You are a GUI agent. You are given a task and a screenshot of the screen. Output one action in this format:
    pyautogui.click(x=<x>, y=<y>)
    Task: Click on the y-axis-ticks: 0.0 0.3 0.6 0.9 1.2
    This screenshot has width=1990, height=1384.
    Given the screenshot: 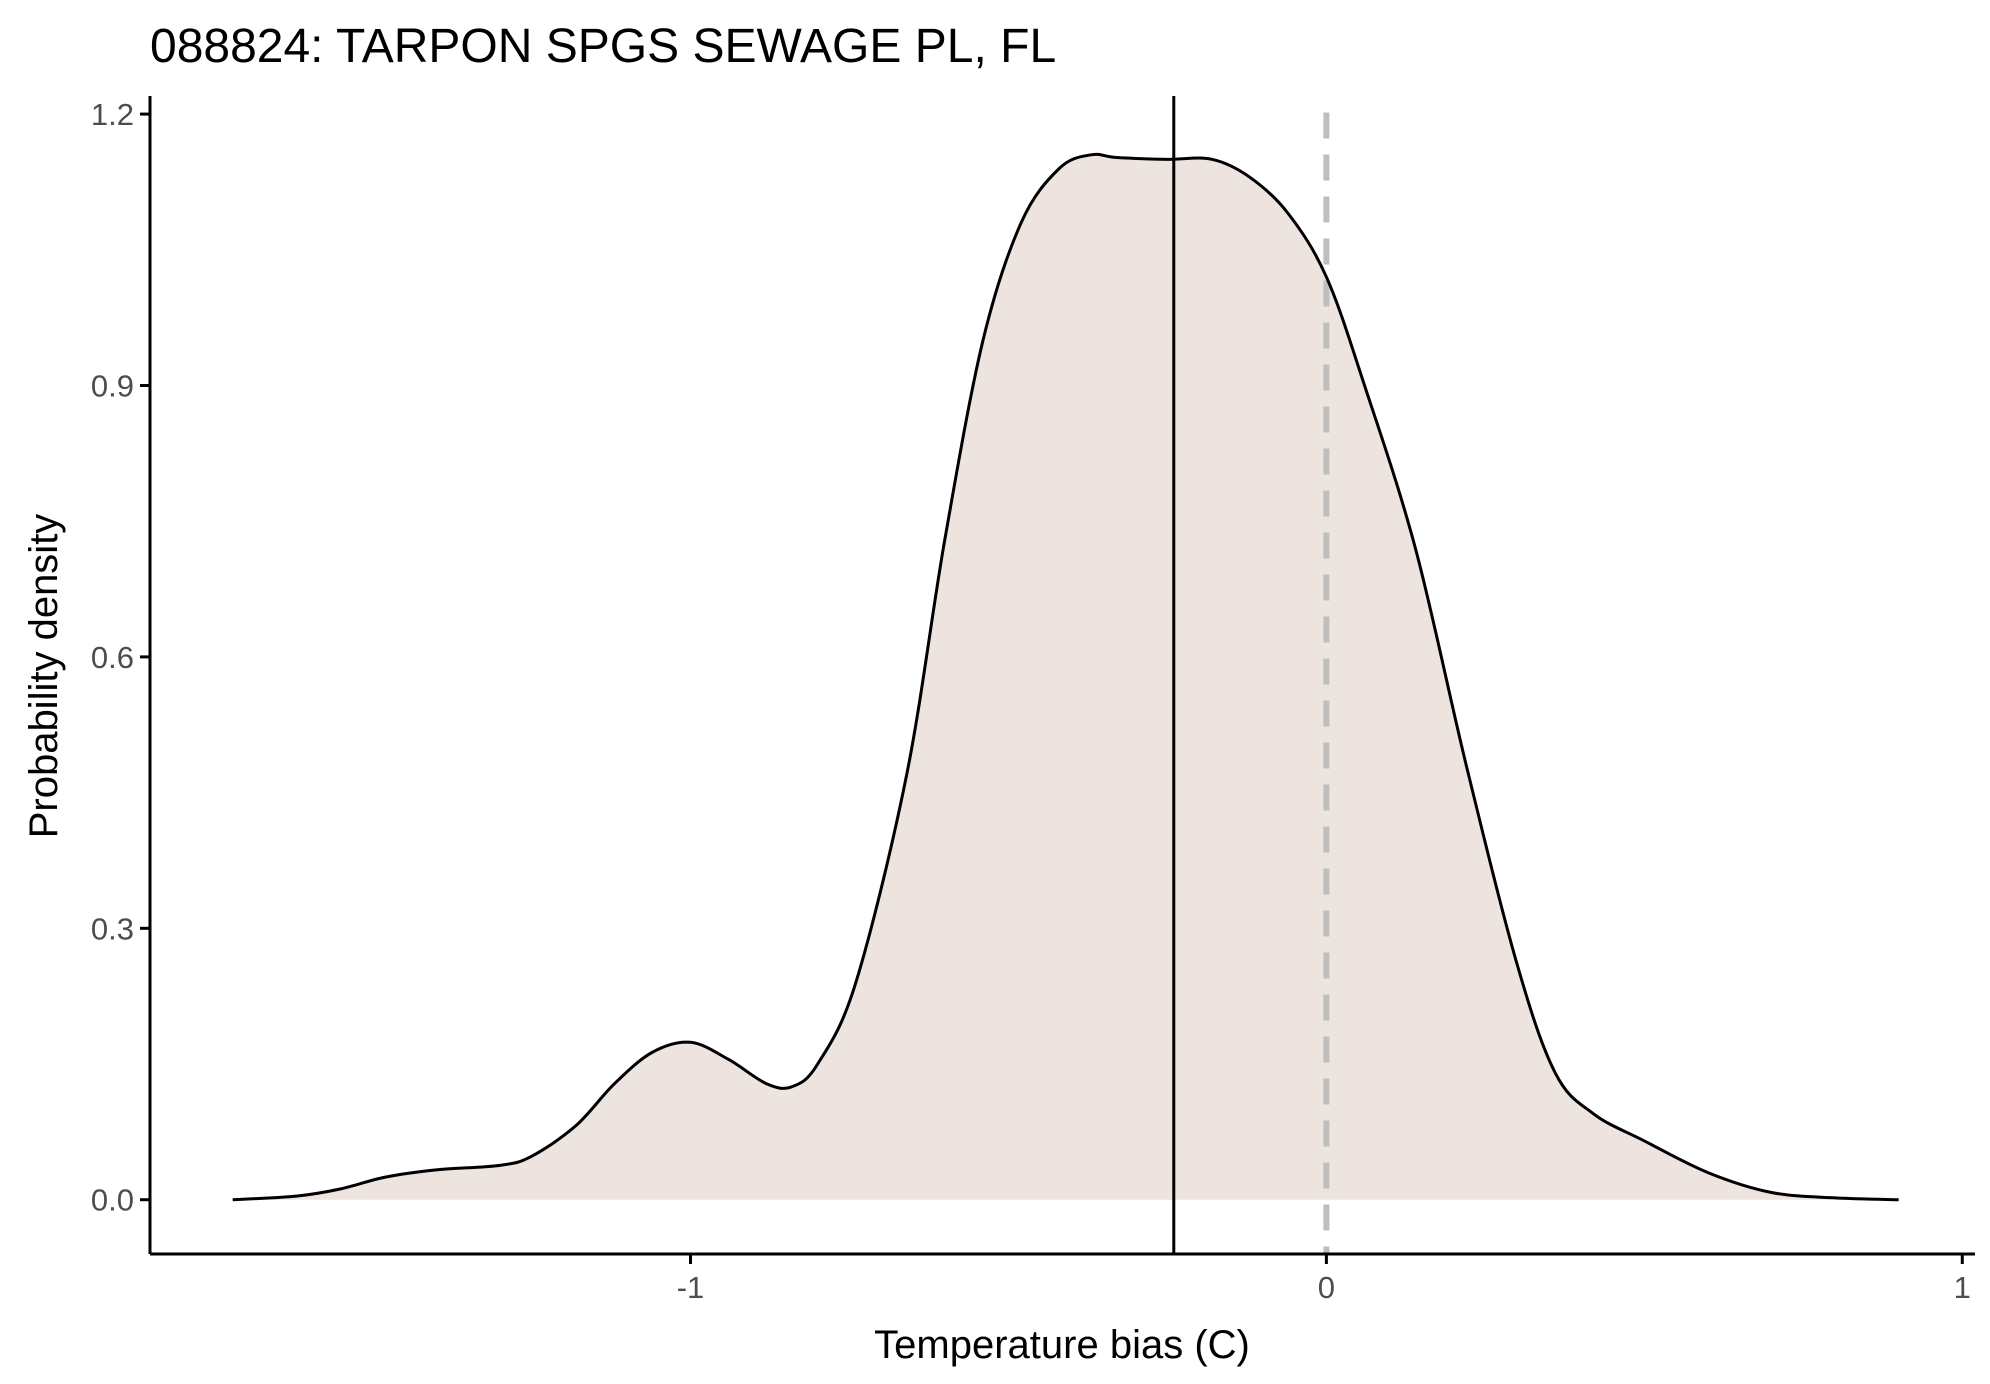 What is the action you would take?
    pyautogui.click(x=120, y=657)
    